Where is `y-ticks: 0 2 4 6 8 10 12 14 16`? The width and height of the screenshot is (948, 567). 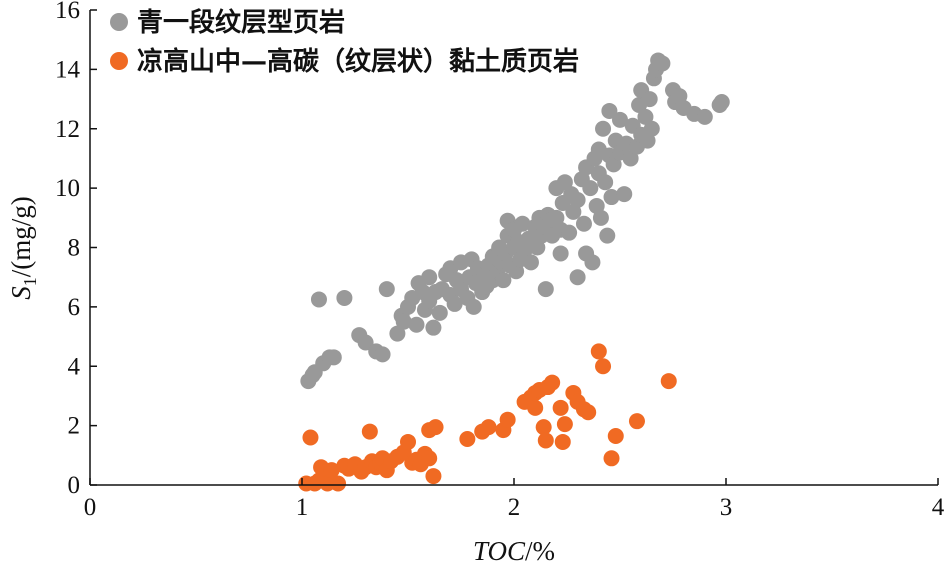 y-ticks: 0 2 4 6 8 10 12 14 16 is located at coordinates (76, 249).